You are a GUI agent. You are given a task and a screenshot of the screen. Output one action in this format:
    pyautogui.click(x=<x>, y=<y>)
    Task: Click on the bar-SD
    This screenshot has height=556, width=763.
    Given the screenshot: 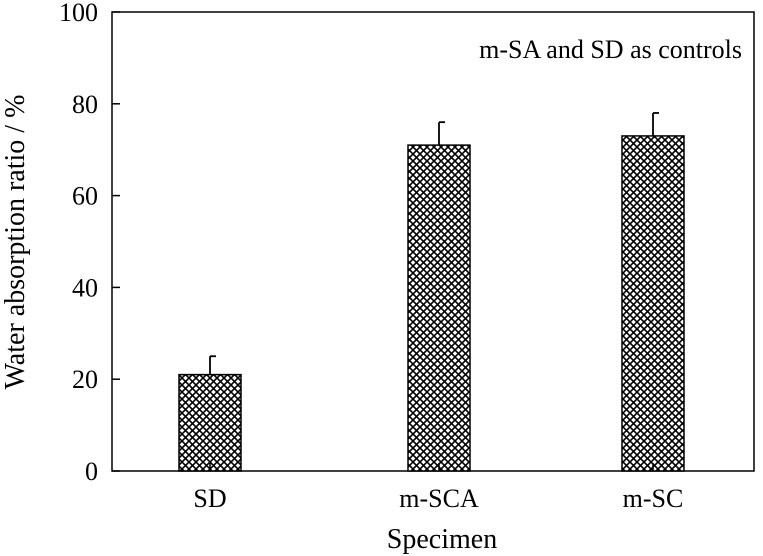 What is the action you would take?
    pyautogui.click(x=210, y=422)
    